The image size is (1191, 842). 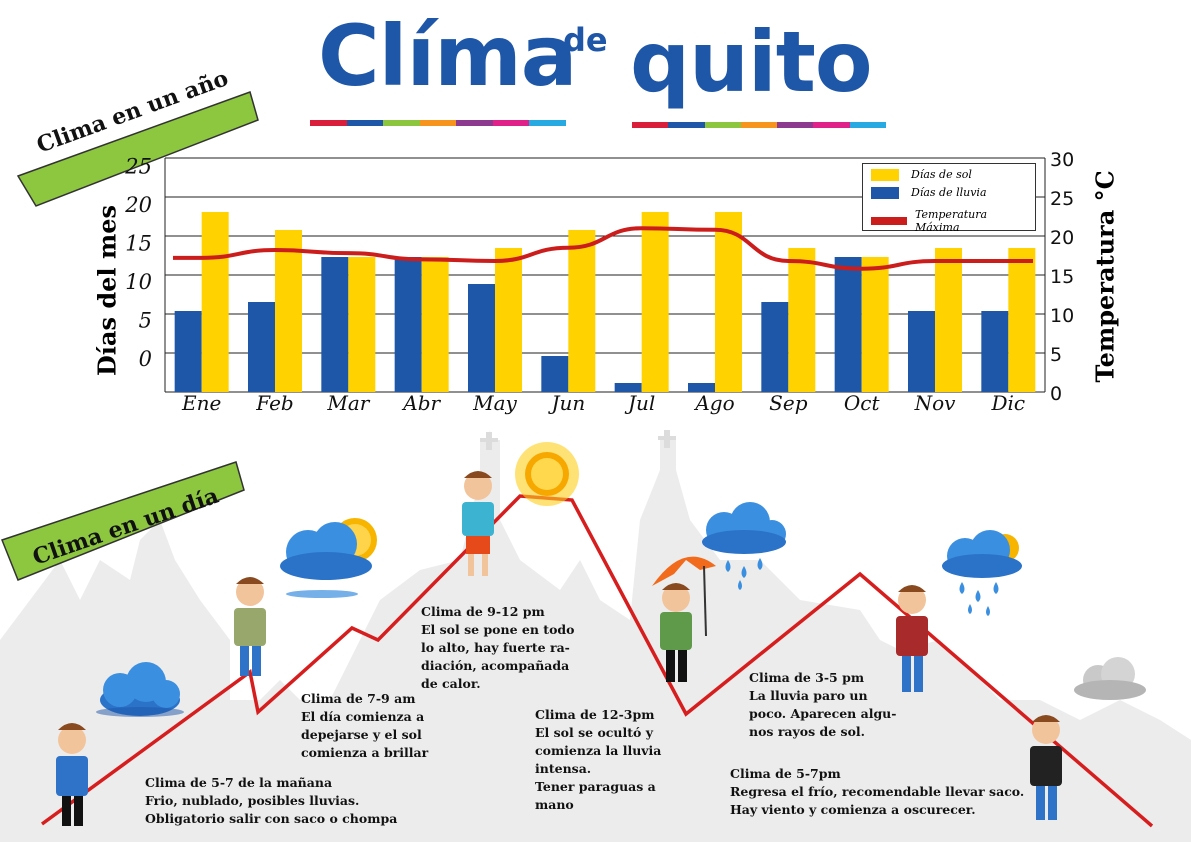 What do you see at coordinates (935, 403) in the screenshot?
I see `x-tick-label: Nov` at bounding box center [935, 403].